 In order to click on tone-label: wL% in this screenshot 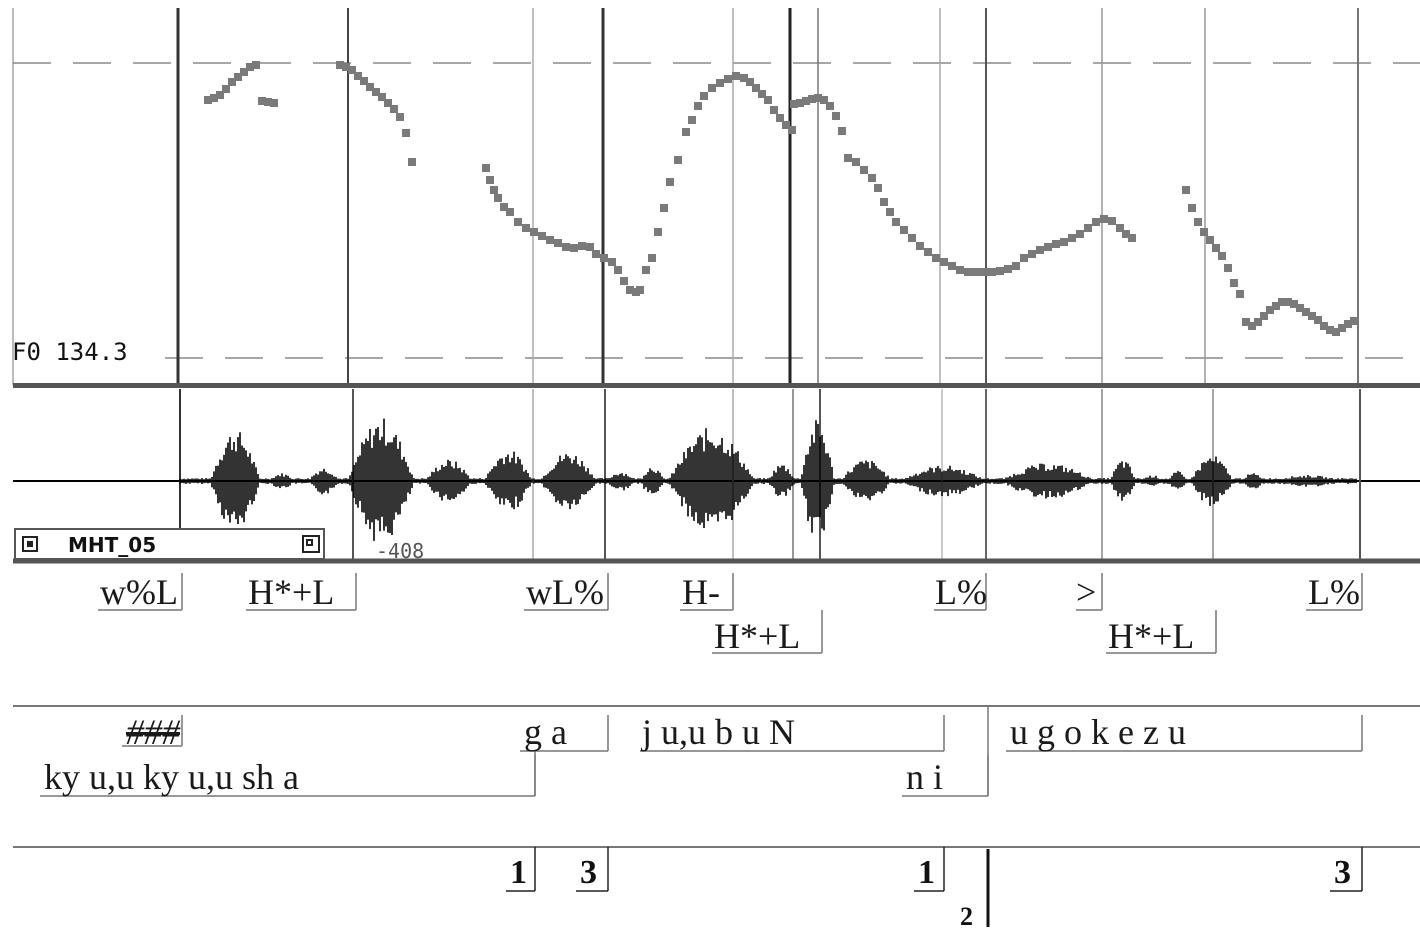, I will do `click(565, 592)`.